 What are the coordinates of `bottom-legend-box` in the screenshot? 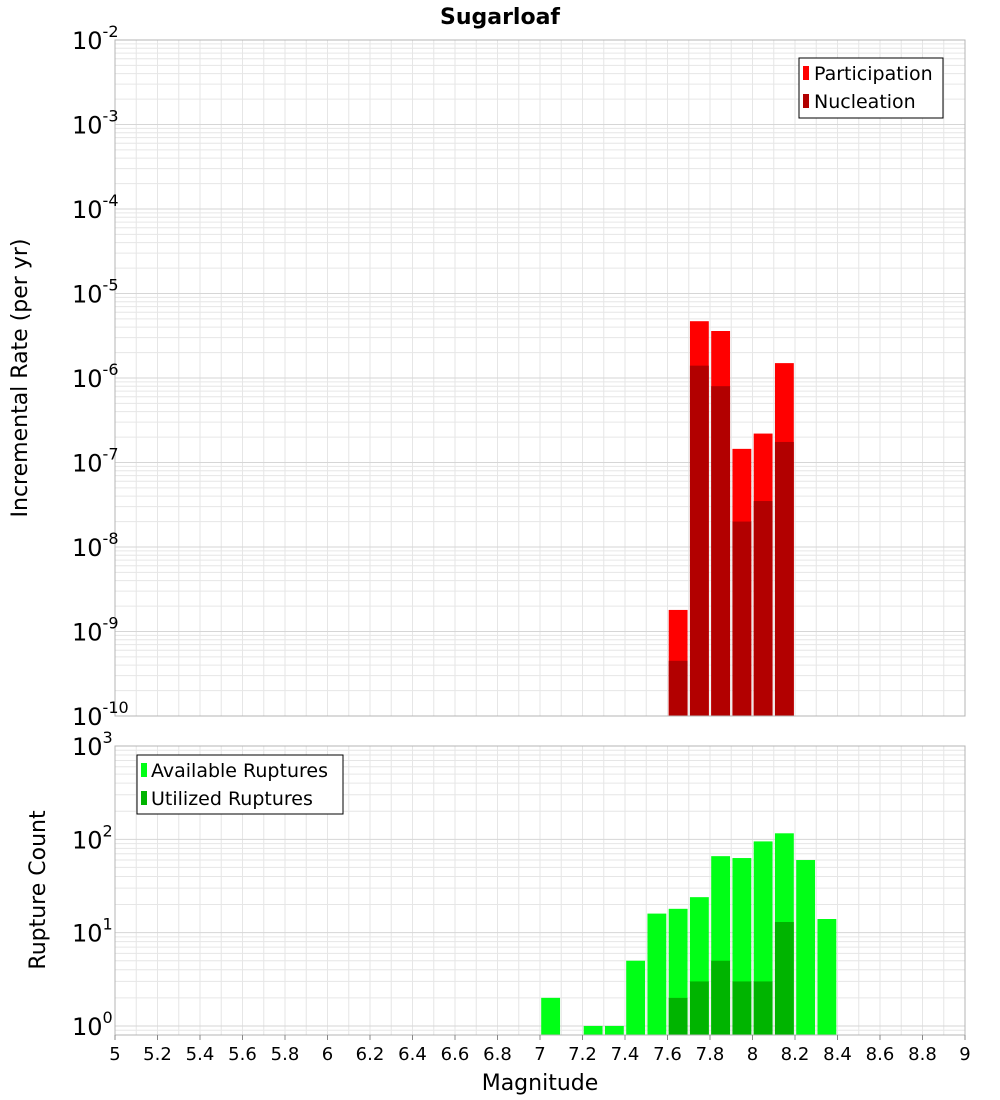 It's located at (240, 784).